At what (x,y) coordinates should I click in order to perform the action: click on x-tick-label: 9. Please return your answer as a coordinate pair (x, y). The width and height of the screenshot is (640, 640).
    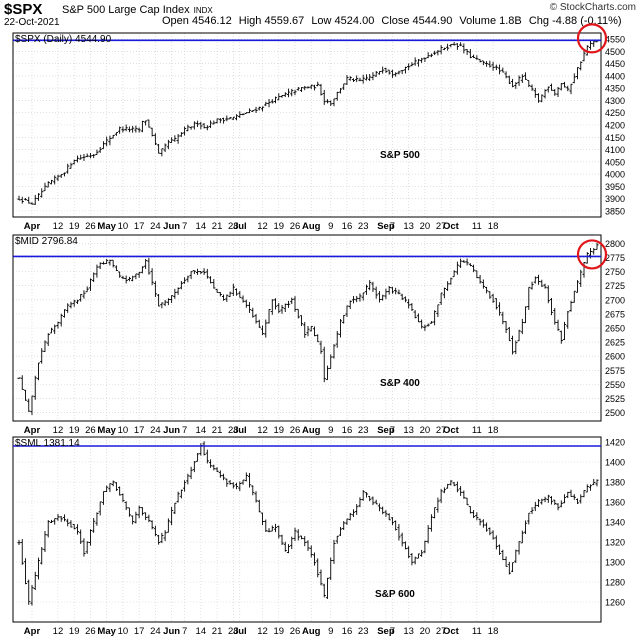
    Looking at the image, I should click on (330, 430).